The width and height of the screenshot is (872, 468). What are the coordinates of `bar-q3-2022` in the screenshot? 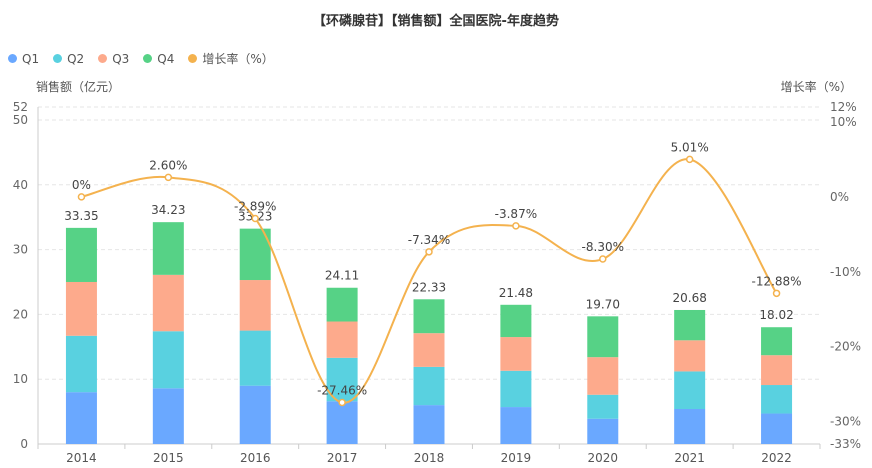 It's located at (777, 370).